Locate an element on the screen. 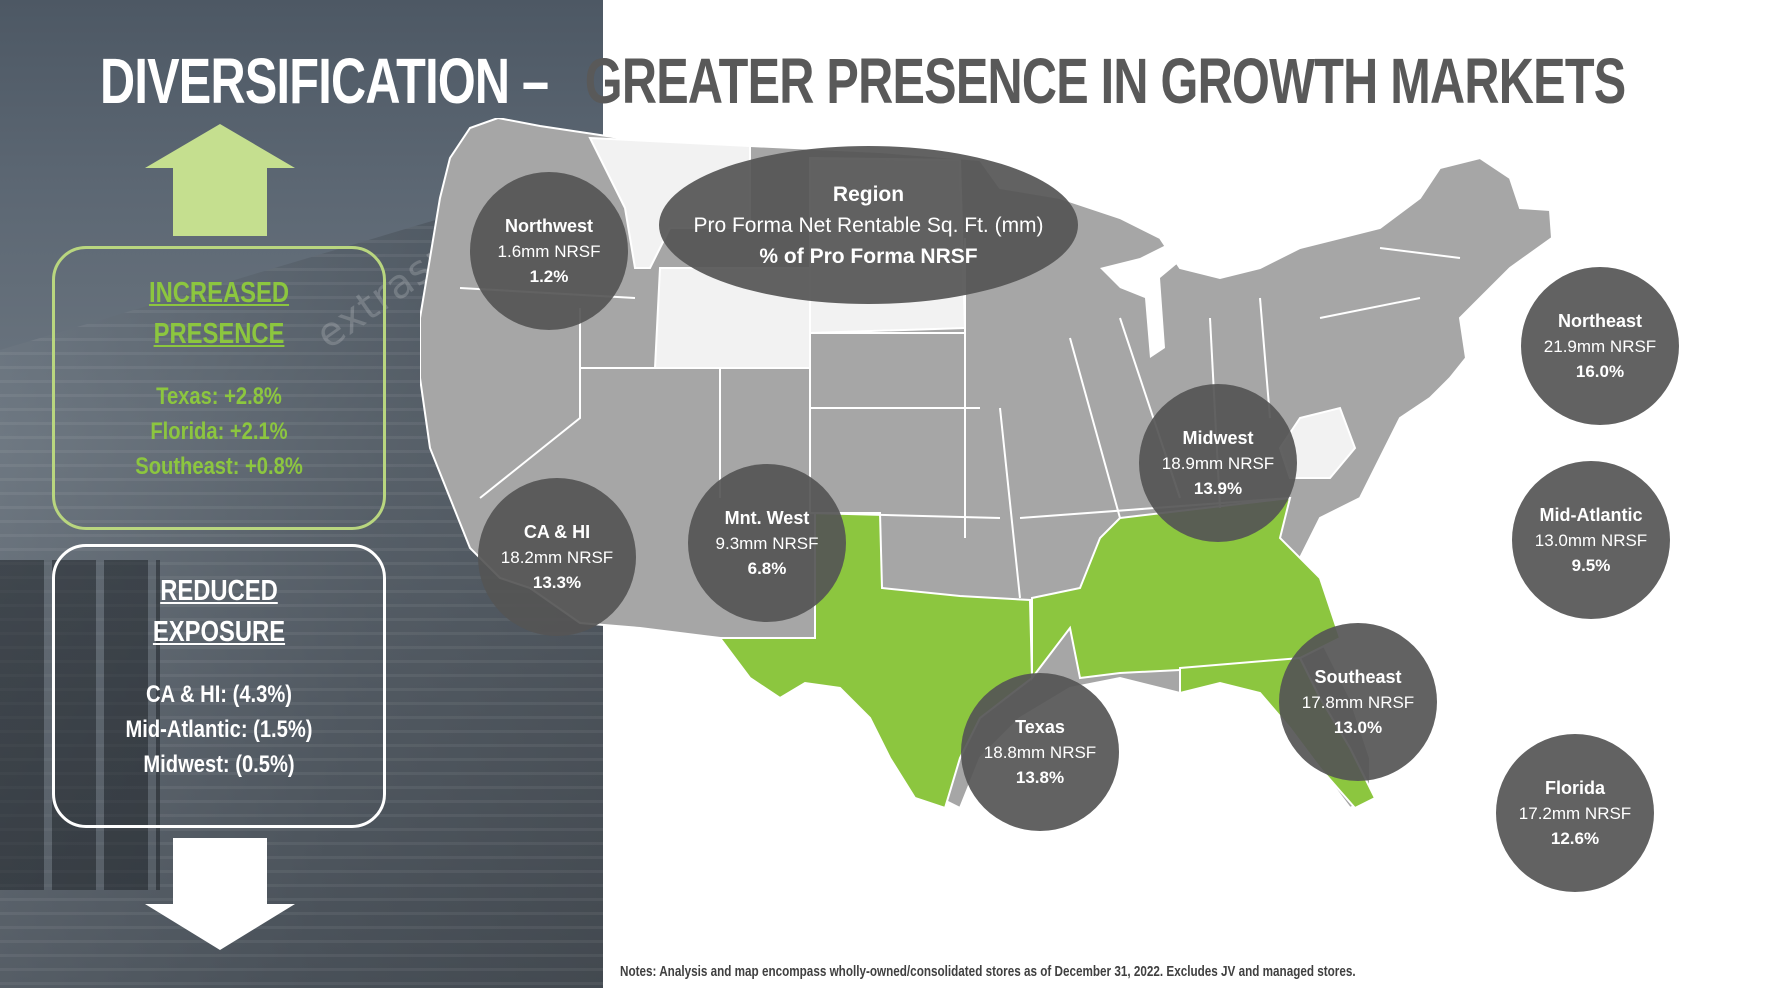  reduced-heading-line1: REDUCED is located at coordinates (219, 591).